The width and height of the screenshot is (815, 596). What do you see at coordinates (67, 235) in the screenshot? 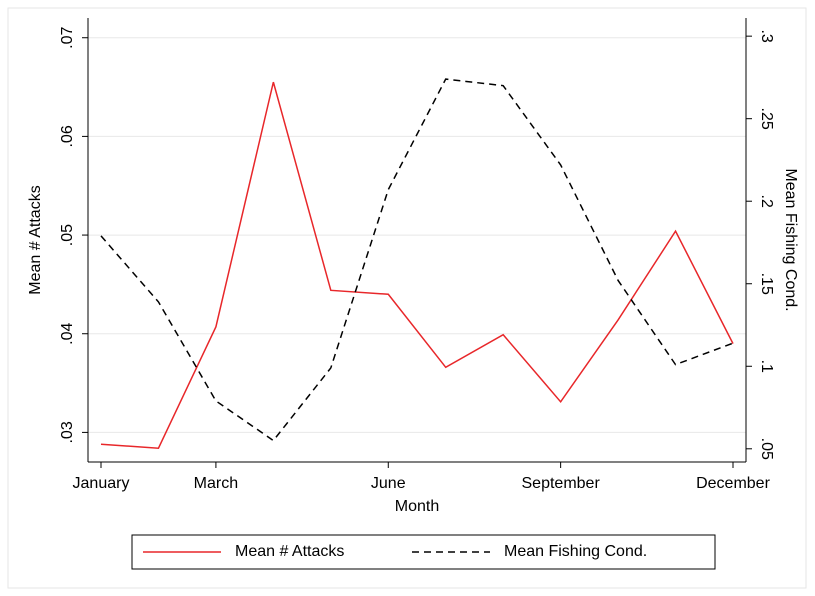
I see `y-tick-label: .05` at bounding box center [67, 235].